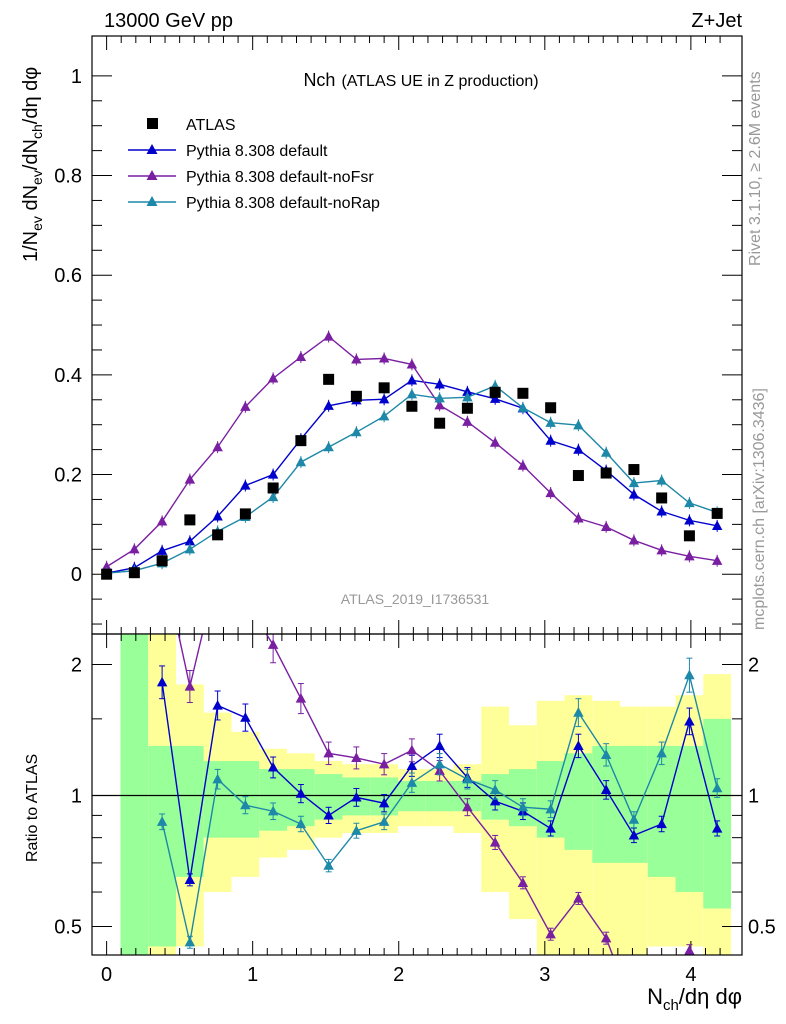  What do you see at coordinates (439, 81) in the screenshot?
I see `main-title-sub: (ATLAS UE in Z production)` at bounding box center [439, 81].